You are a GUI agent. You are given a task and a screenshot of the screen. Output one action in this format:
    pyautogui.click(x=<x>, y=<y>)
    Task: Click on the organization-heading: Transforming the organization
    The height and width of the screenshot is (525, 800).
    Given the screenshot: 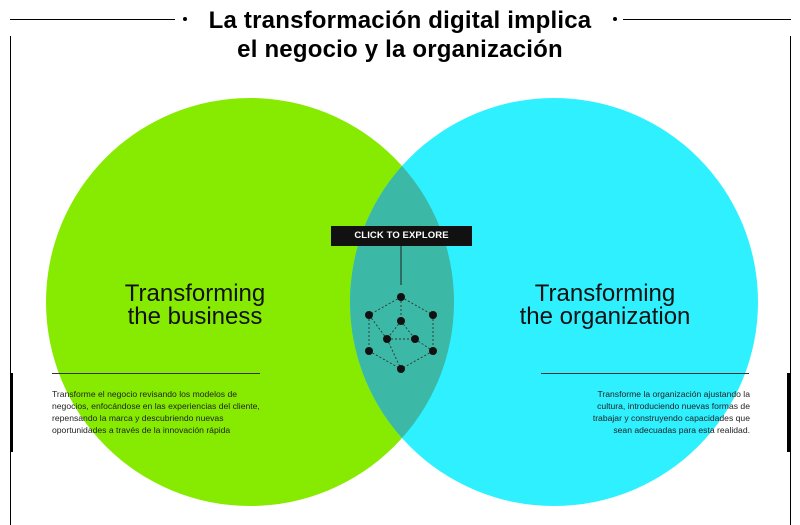 What is the action you would take?
    pyautogui.click(x=605, y=305)
    